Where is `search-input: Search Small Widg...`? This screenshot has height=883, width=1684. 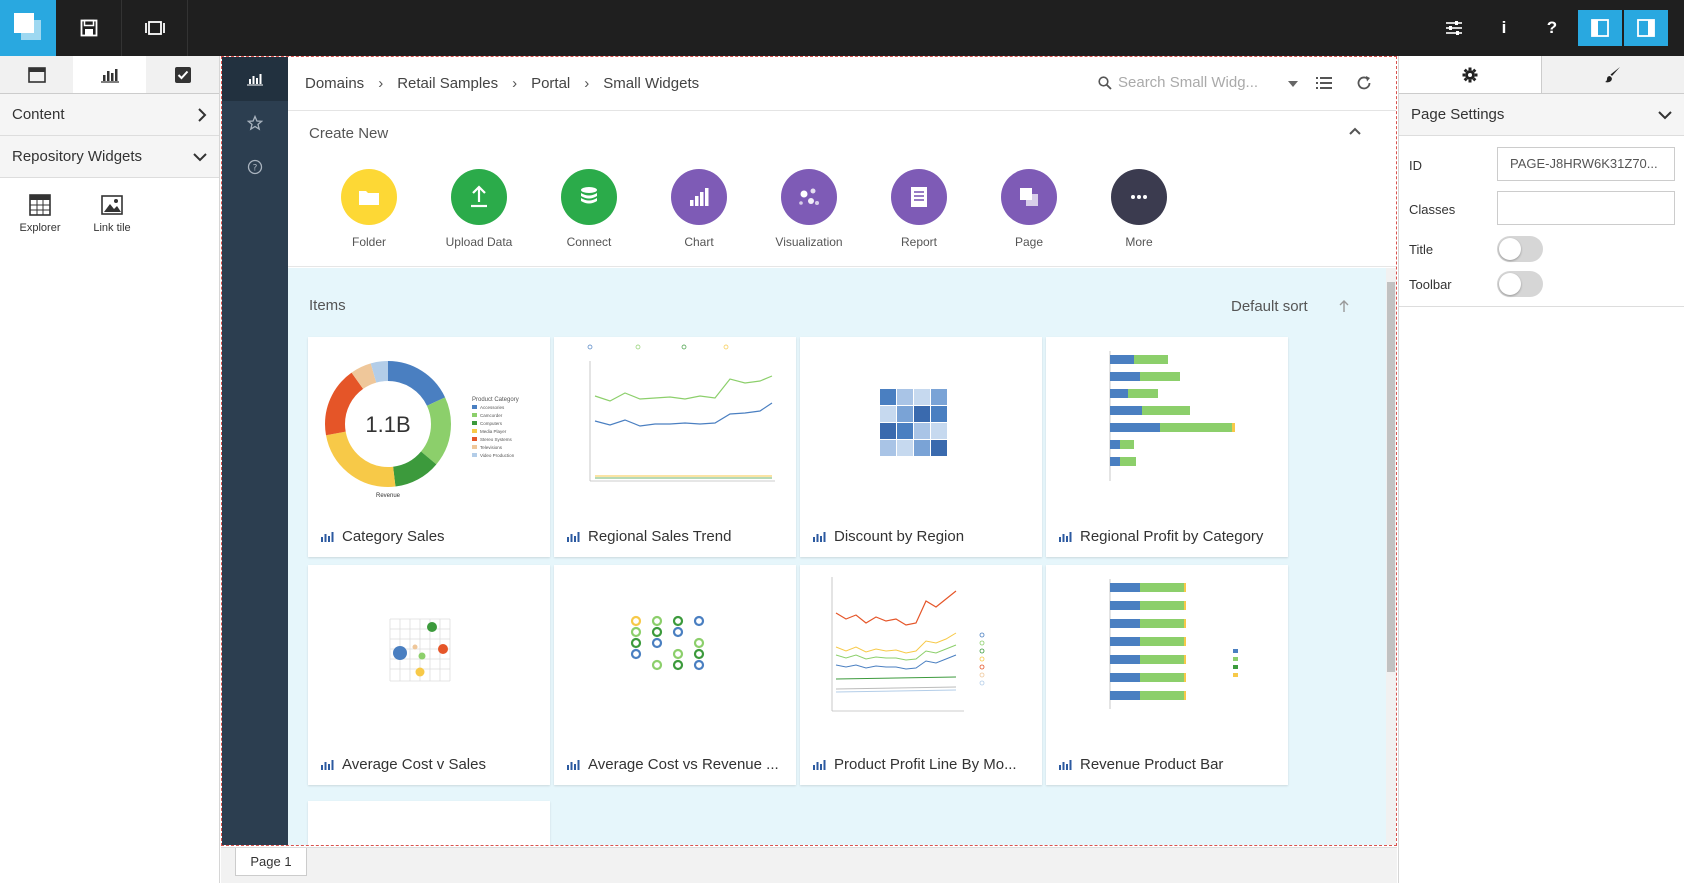 search-input: Search Small Widg... is located at coordinates (1188, 82).